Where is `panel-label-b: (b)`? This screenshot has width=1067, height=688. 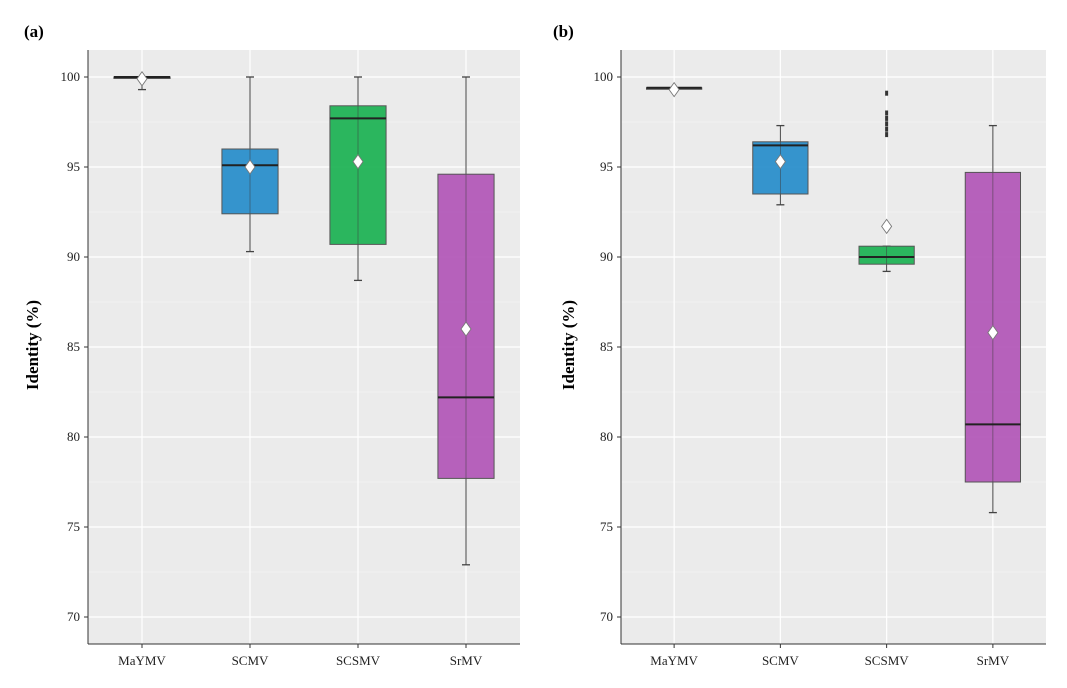 panel-label-b: (b) is located at coordinates (563, 31).